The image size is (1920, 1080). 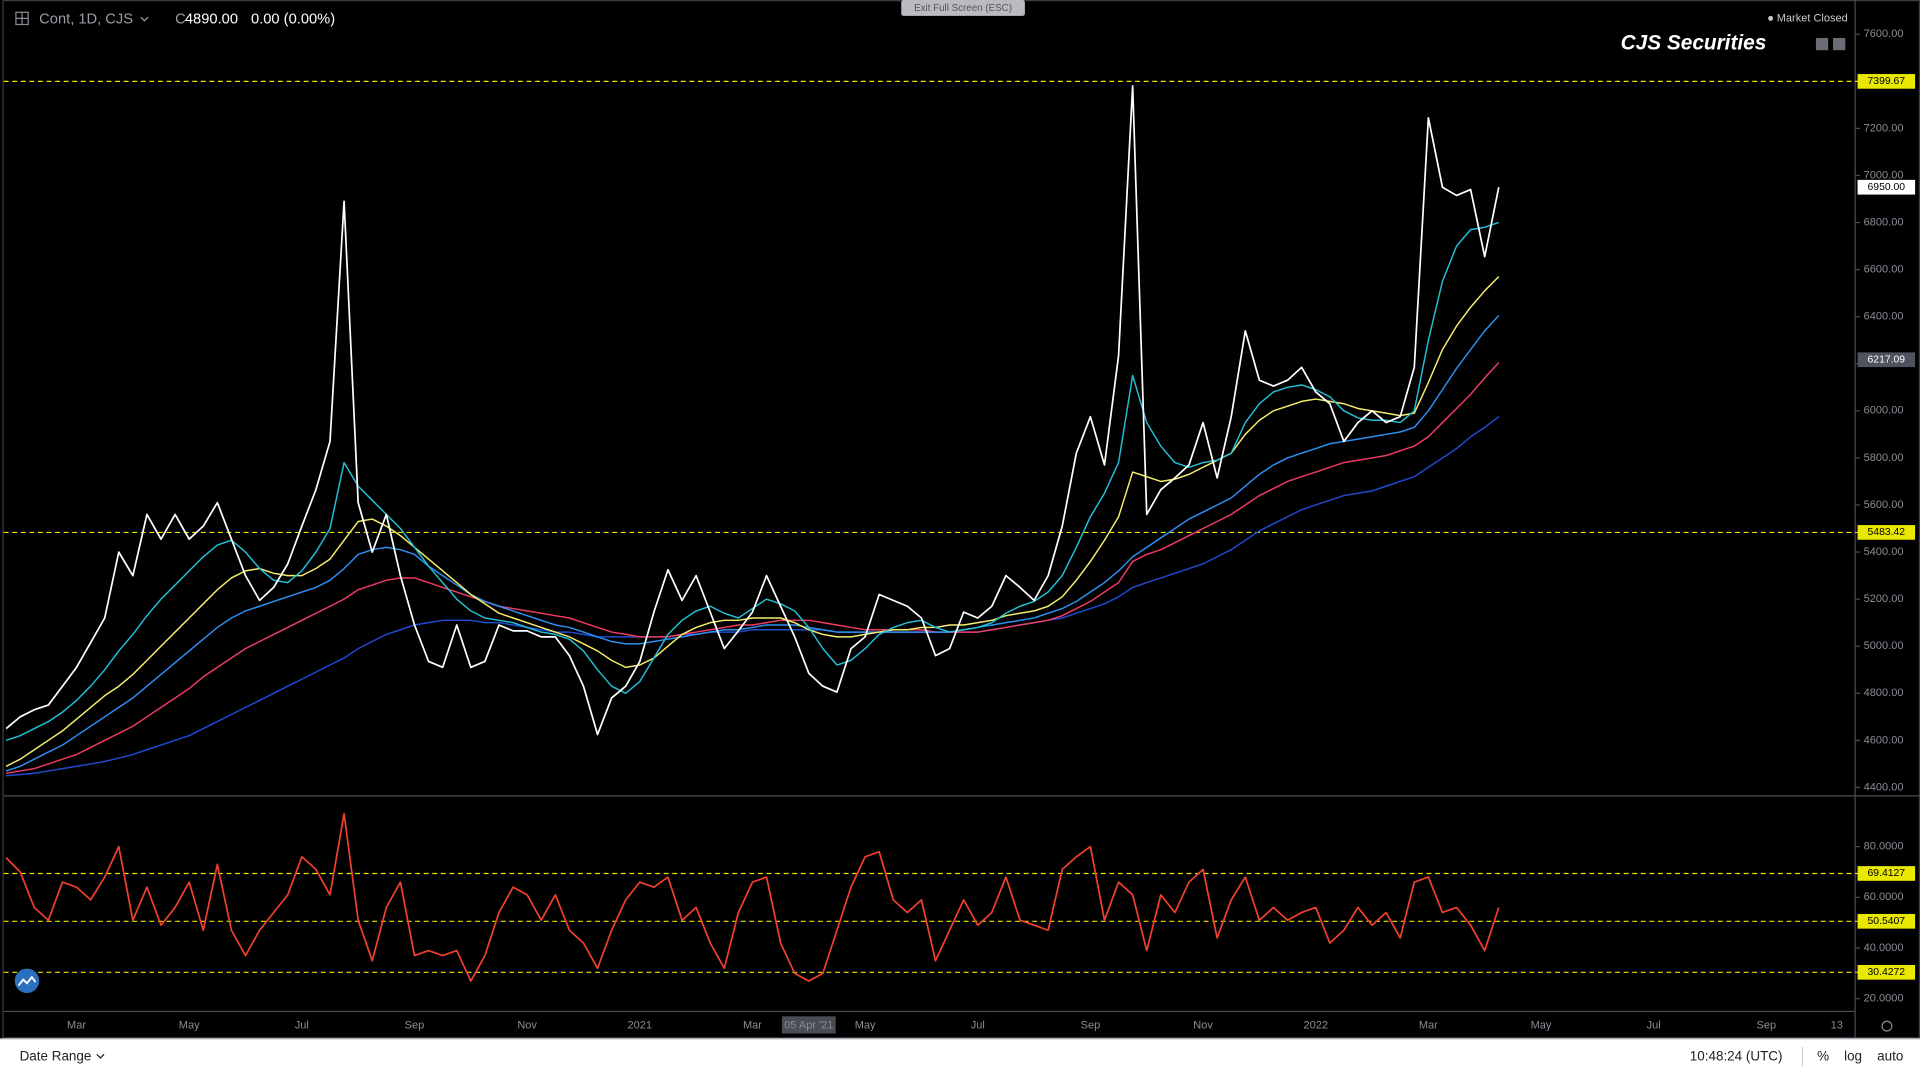 I want to click on collapse-button, so click(x=1822, y=44).